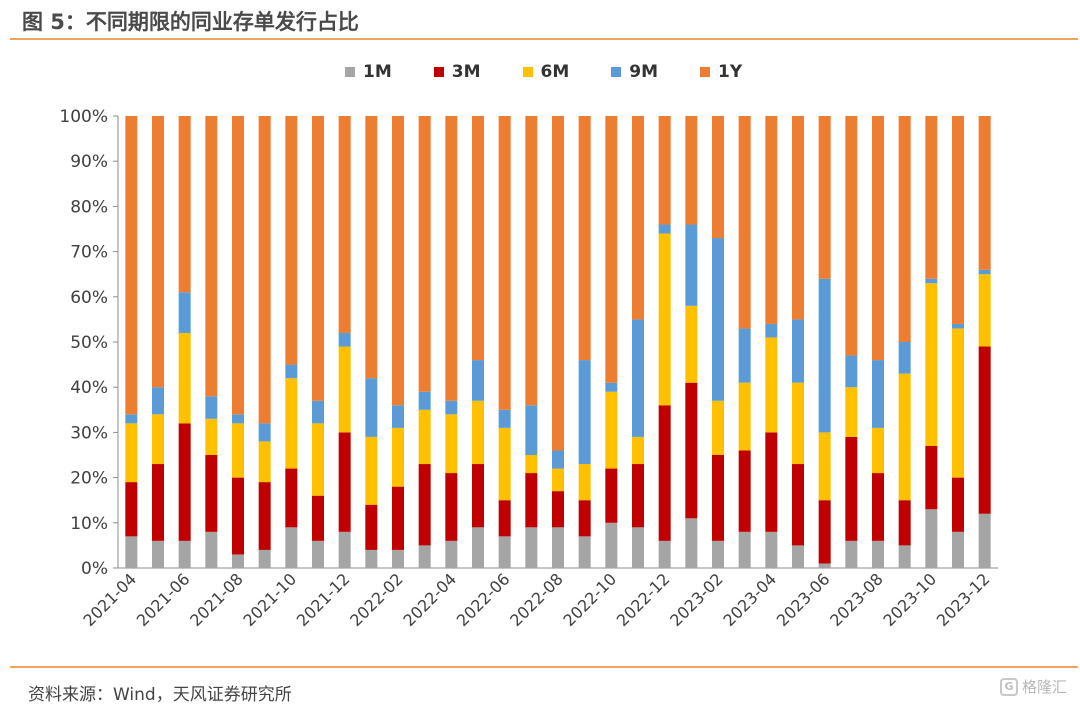 The height and width of the screenshot is (708, 1080). I want to click on x-tick-label: 2022-06, so click(483, 599).